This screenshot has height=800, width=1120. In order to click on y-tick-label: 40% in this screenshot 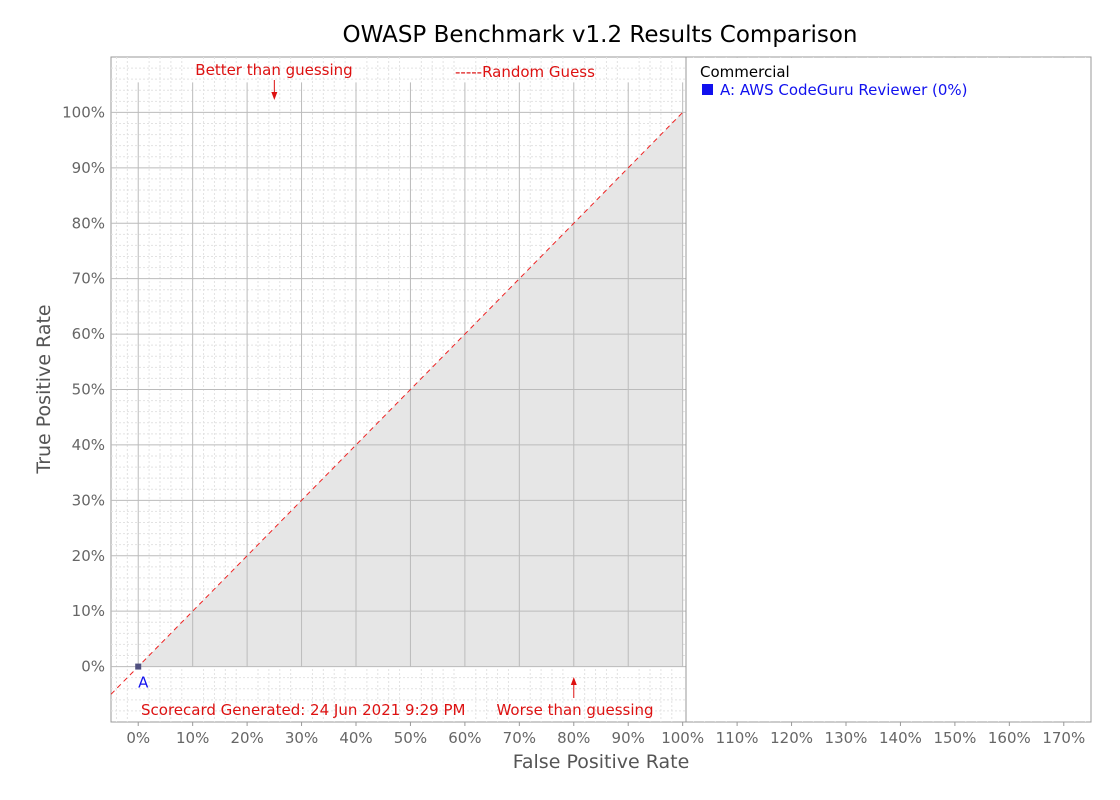, I will do `click(88, 445)`.